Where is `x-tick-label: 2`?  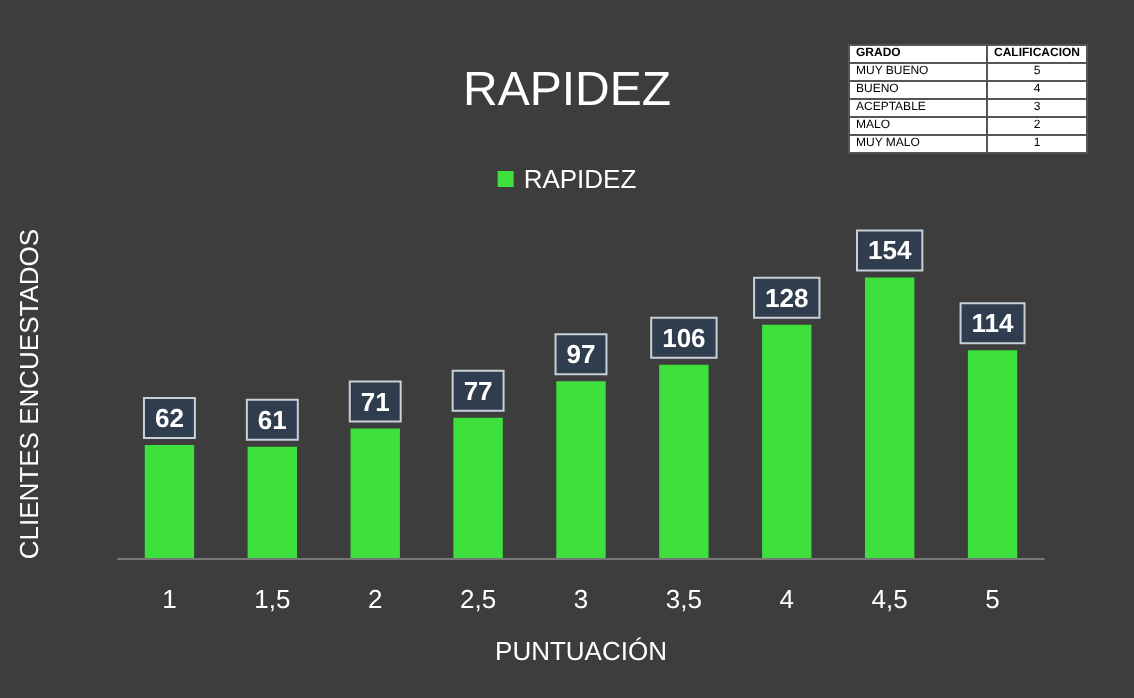
x-tick-label: 2 is located at coordinates (375, 599).